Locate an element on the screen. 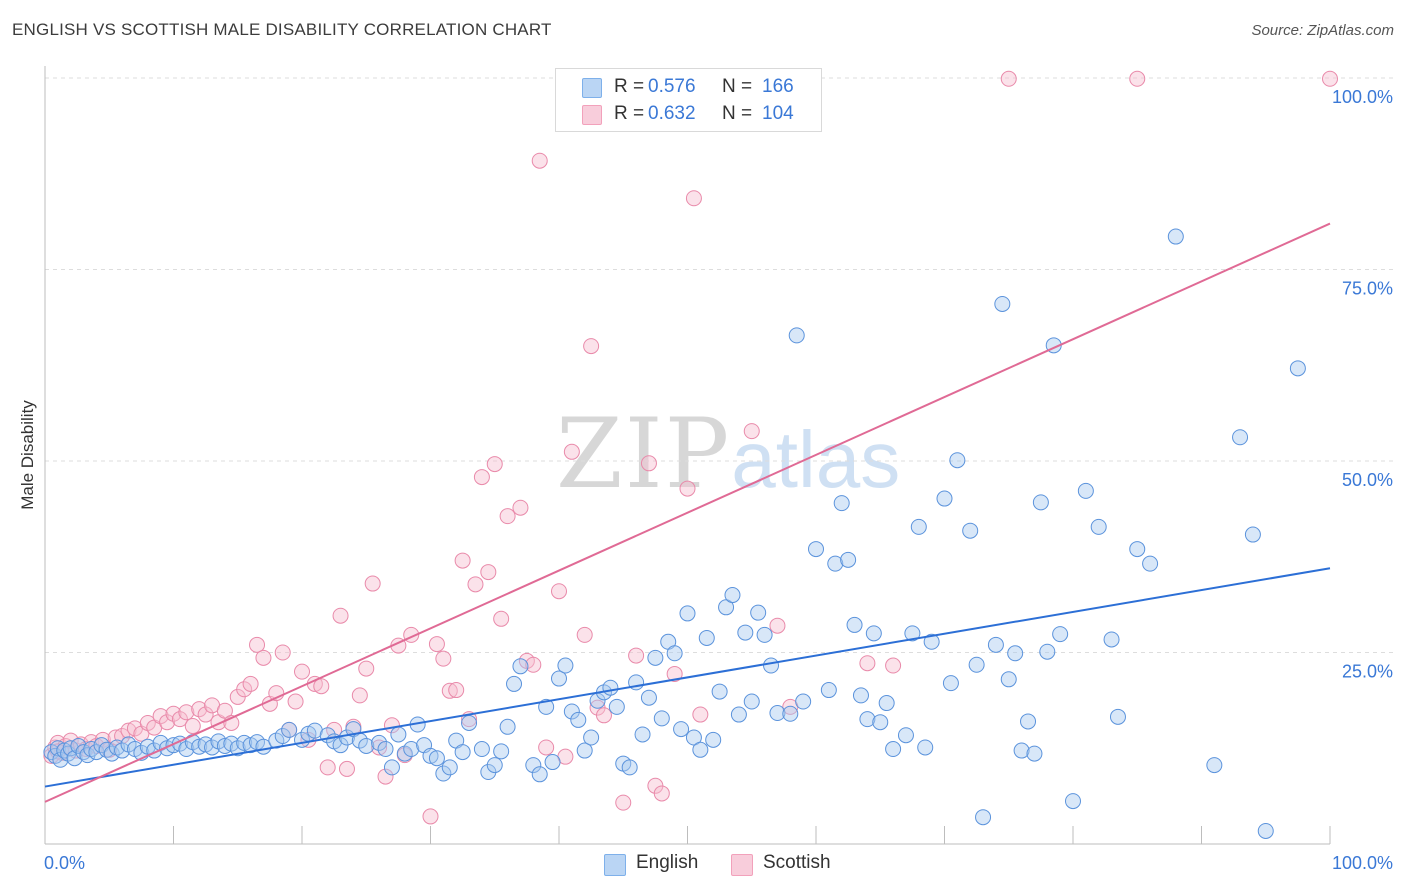 This screenshot has height=892, width=1406. source-label: Source: ZipAtlas.com is located at coordinates (1322, 30).